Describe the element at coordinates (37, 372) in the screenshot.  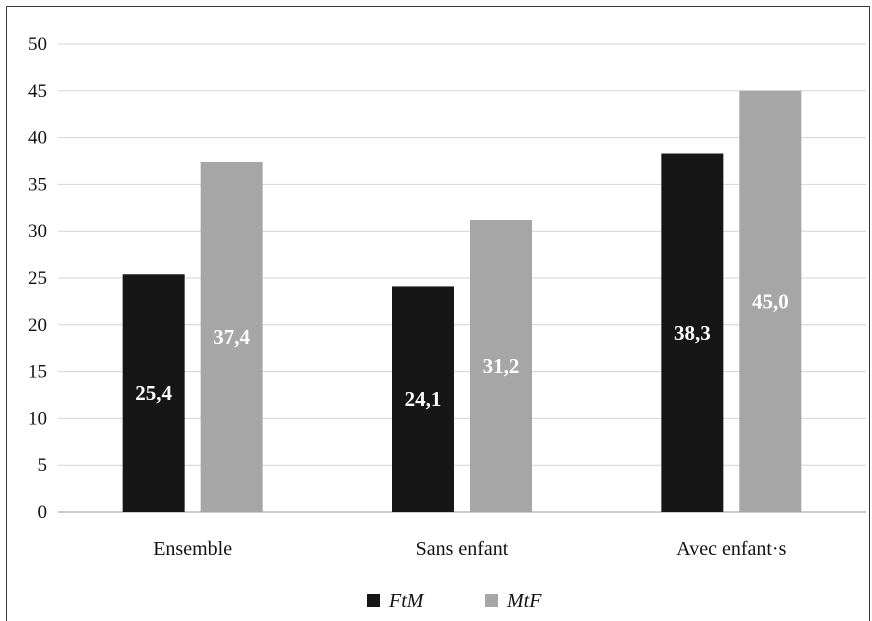
I see `y-tick-label: 15` at that location.